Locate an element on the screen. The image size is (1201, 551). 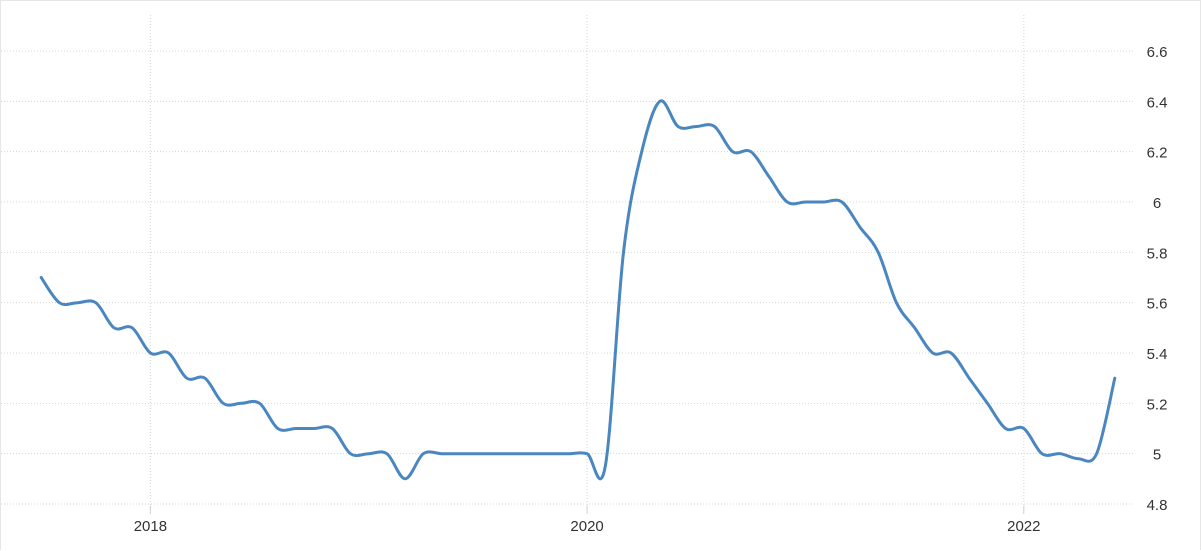
y-tick-label: 6 is located at coordinates (1157, 203).